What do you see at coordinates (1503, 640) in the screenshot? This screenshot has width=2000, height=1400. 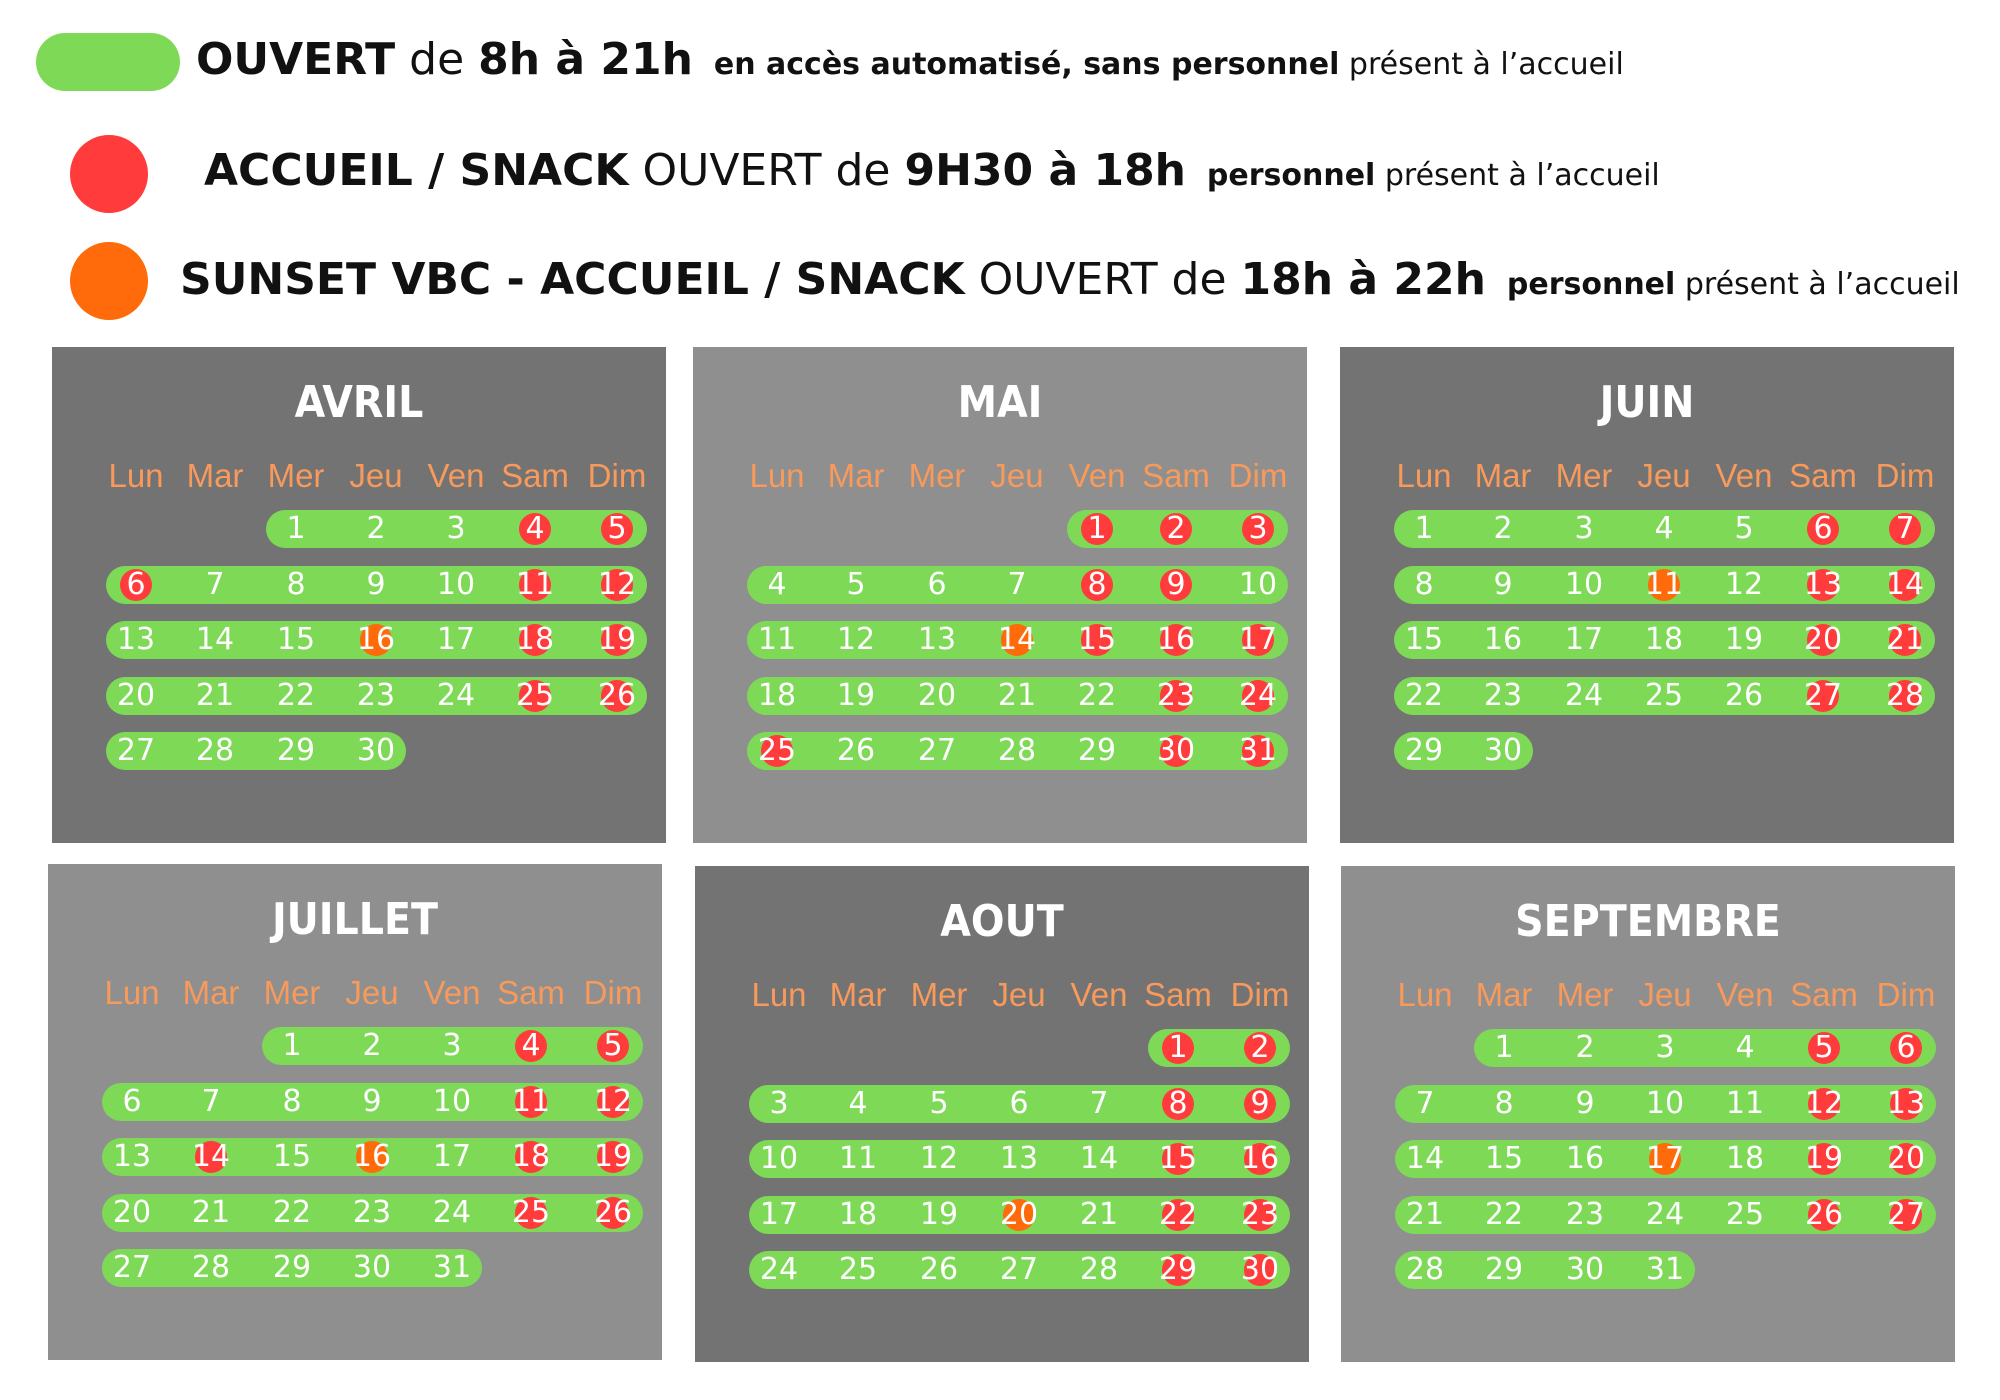 I see `day-cell: 16` at bounding box center [1503, 640].